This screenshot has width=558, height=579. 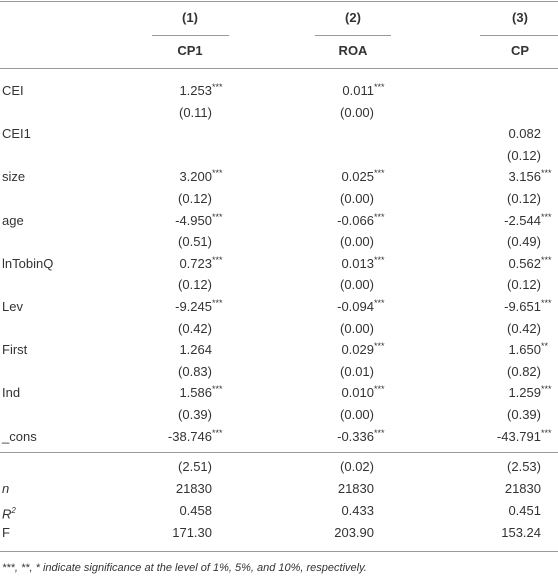 I want to click on cell-value: (0.82), so click(x=524, y=371).